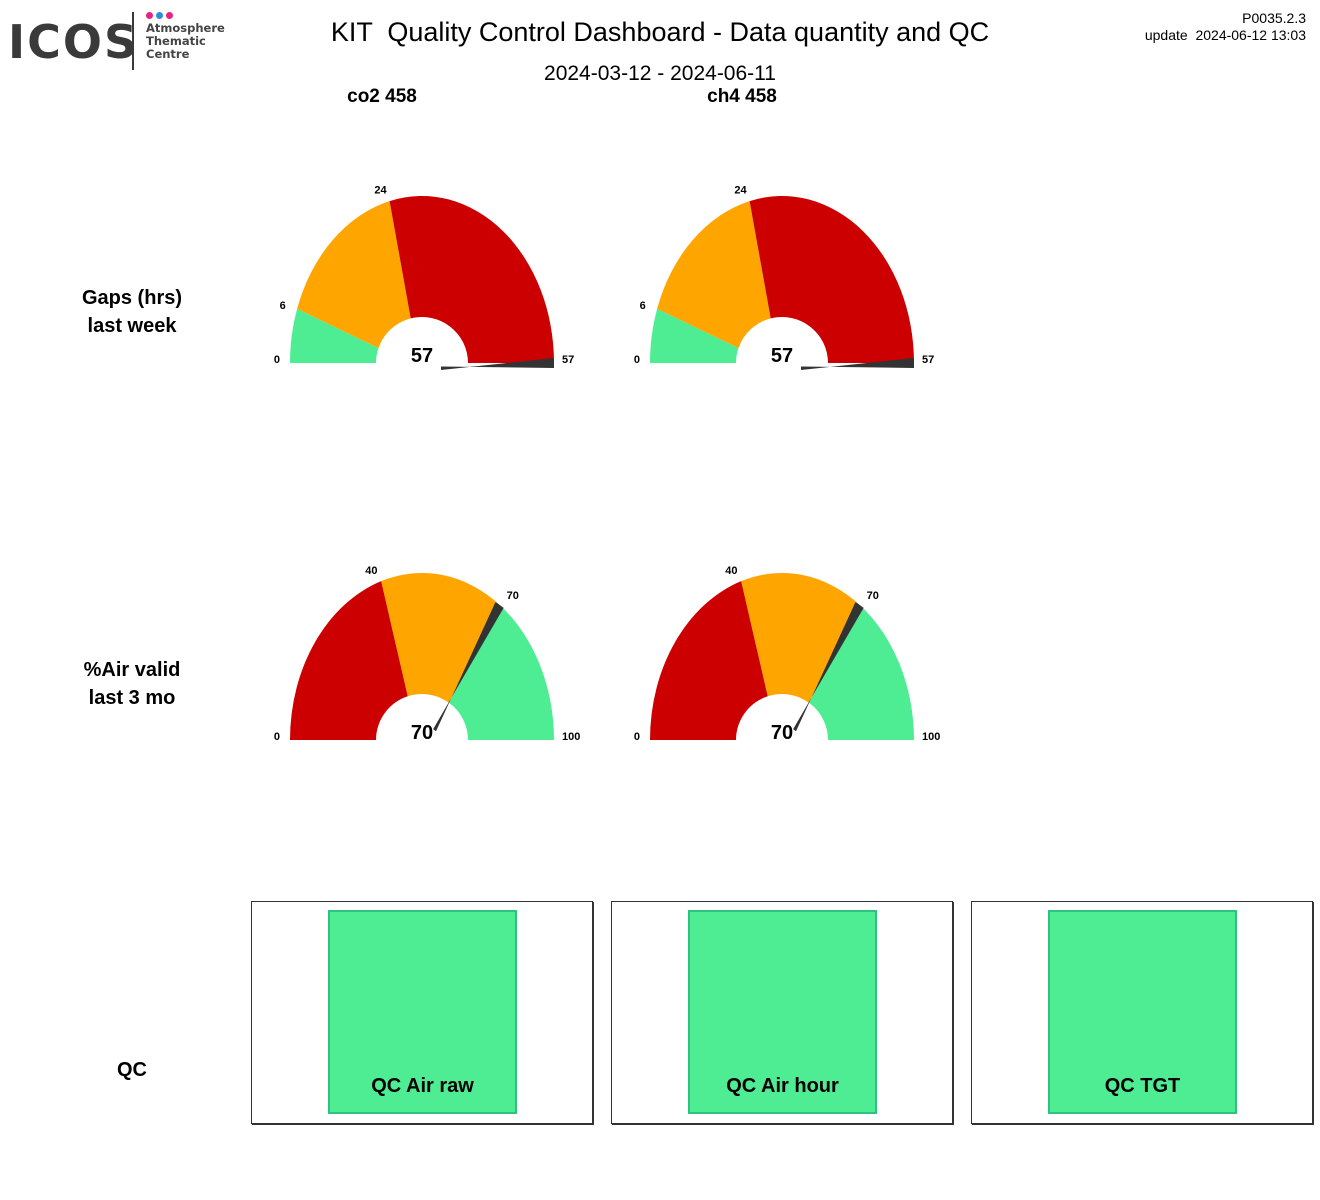 Image resolution: width=1320 pixels, height=1200 pixels. Describe the element at coordinates (132, 698) in the screenshot. I see `row-label-line: last 3 mo` at that location.